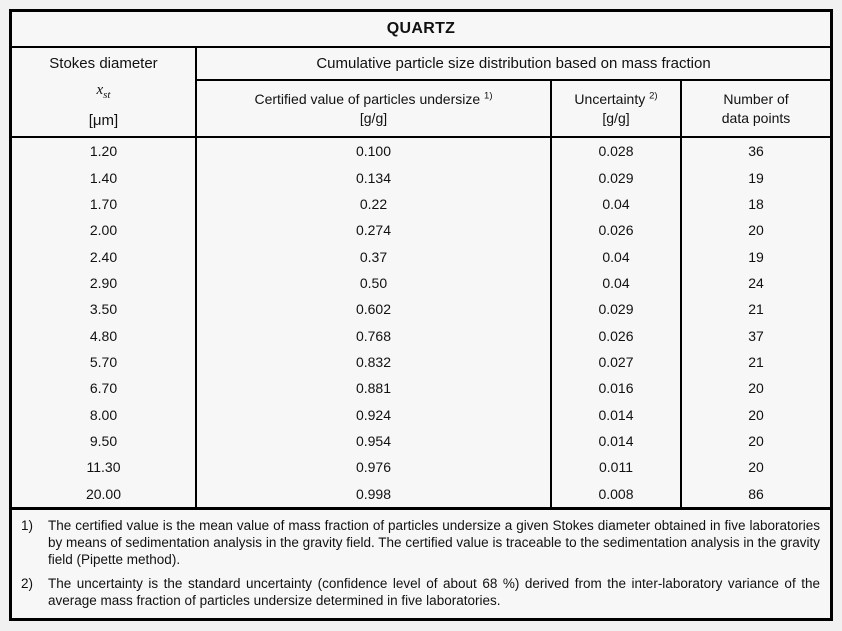 Image resolution: width=842 pixels, height=631 pixels. What do you see at coordinates (615, 362) in the screenshot?
I see `cell-uncertainty: 0.027` at bounding box center [615, 362].